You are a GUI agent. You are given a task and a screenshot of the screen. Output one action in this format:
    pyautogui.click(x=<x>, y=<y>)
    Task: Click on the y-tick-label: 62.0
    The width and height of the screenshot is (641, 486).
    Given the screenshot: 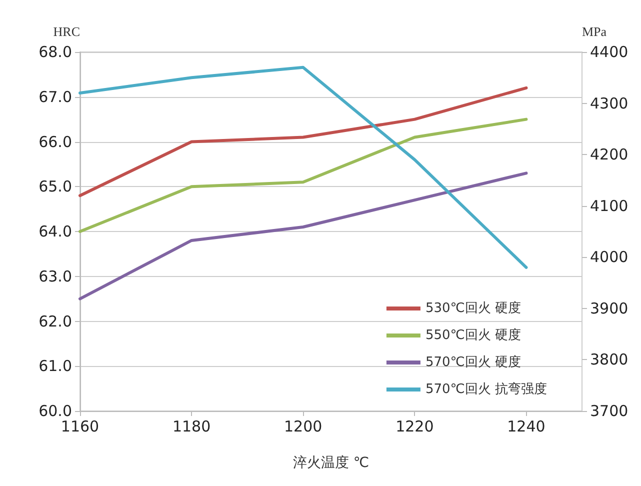 What is the action you would take?
    pyautogui.click(x=55, y=321)
    